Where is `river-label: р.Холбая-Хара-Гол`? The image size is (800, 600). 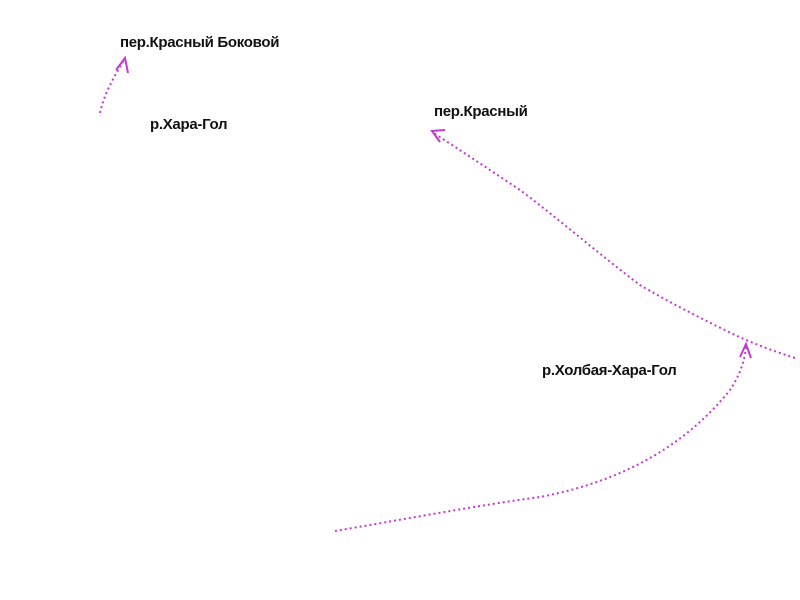 river-label: р.Холбая-Хара-Гол is located at coordinates (609, 370).